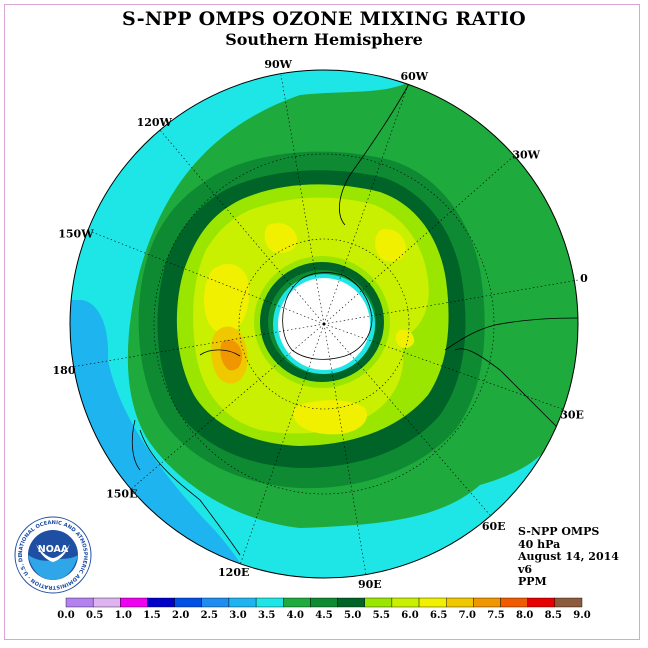 Image resolution: width=648 pixels, height=648 pixels. I want to click on date-label: August 14, 2014, so click(568, 557).